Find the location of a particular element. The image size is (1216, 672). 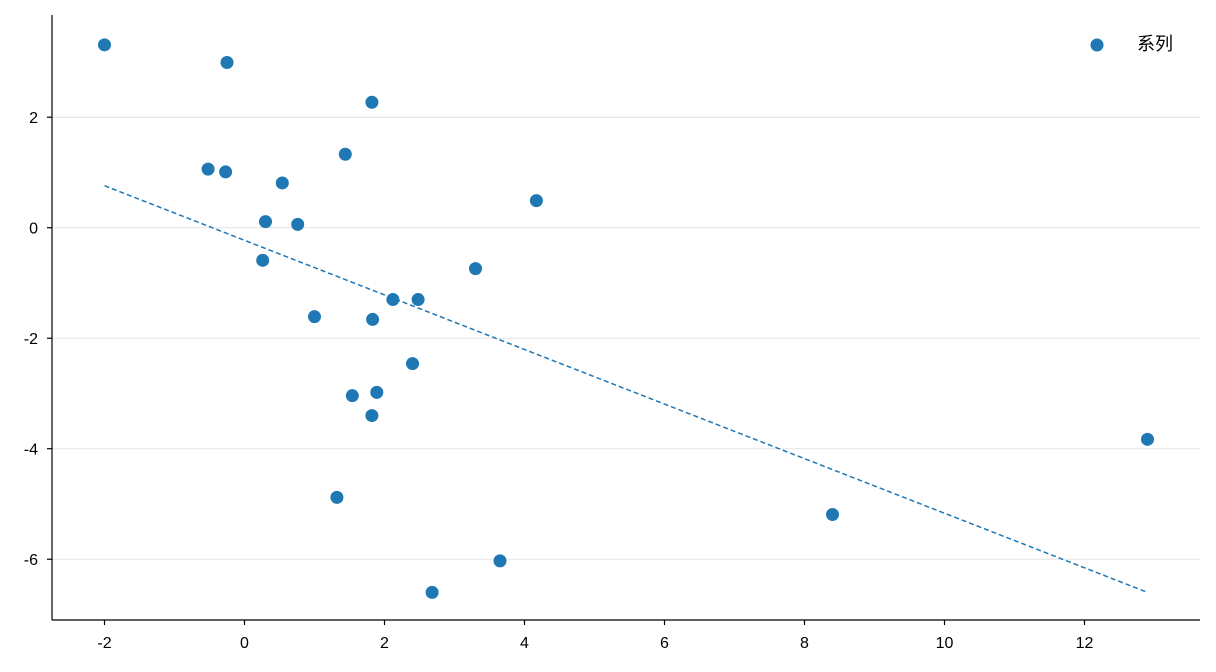

x-tick-label: -2 is located at coordinates (104, 643).